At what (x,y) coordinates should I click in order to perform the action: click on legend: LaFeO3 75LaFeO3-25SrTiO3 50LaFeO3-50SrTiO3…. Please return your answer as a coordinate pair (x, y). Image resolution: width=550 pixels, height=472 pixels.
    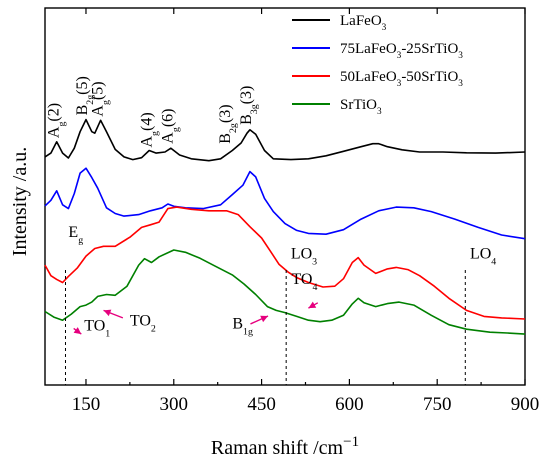
    Looking at the image, I should click on (377, 65).